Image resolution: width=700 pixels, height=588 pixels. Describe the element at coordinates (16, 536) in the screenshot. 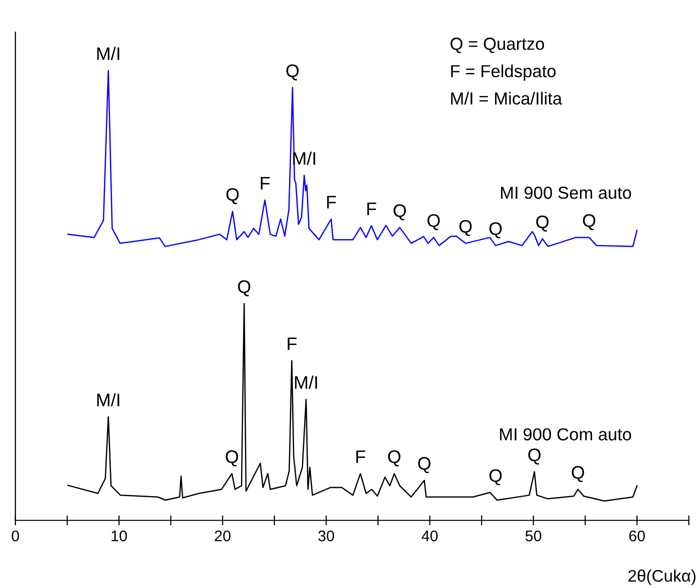

I see `x-tick-label: 0` at that location.